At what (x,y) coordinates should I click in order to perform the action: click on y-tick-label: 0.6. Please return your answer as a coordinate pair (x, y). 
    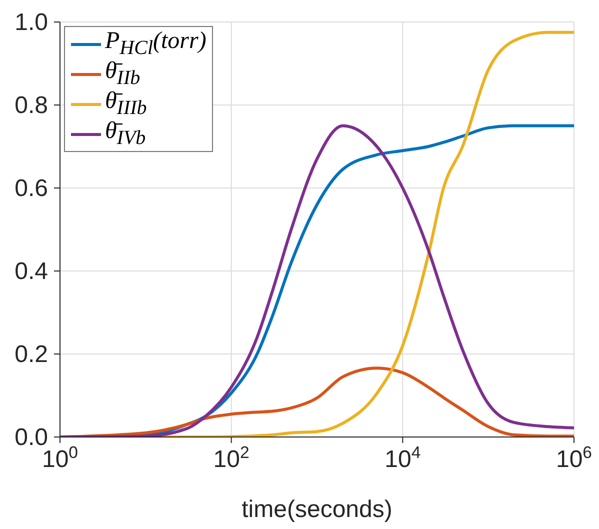
    Looking at the image, I should click on (31, 188).